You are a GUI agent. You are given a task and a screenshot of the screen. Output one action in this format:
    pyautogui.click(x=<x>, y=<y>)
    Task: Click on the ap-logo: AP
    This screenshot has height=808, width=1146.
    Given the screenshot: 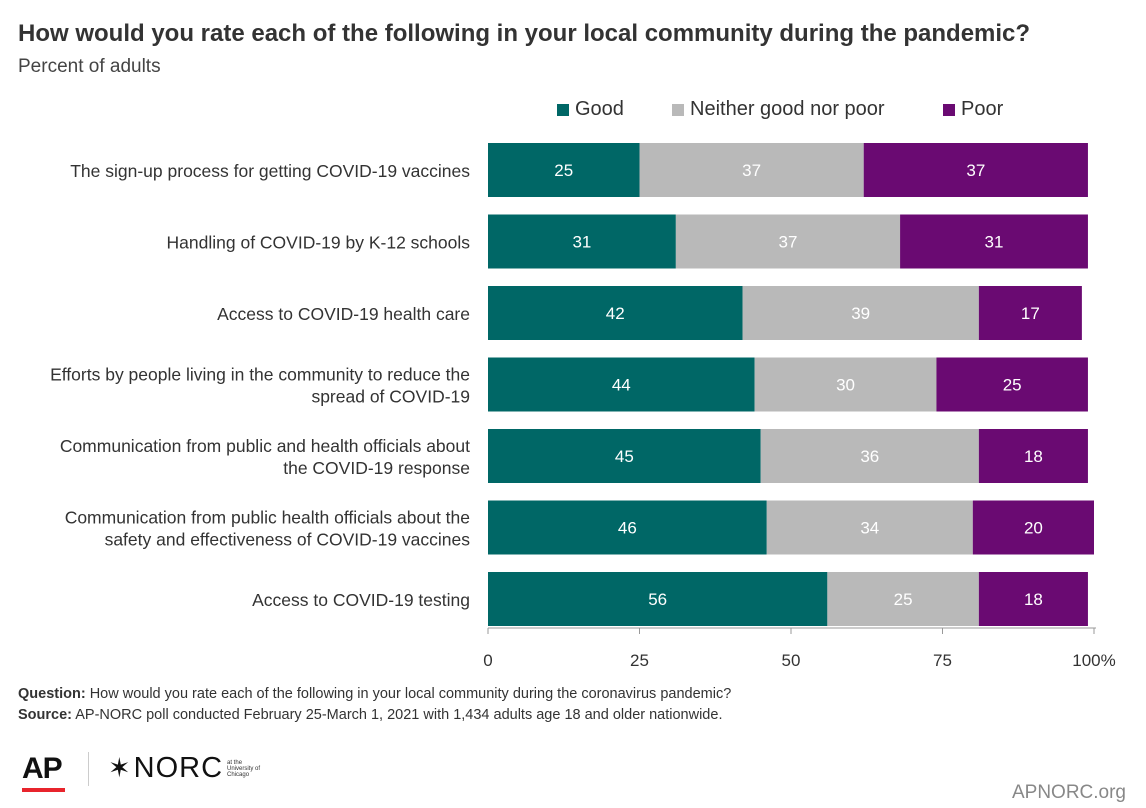 What is the action you would take?
    pyautogui.click(x=42, y=768)
    